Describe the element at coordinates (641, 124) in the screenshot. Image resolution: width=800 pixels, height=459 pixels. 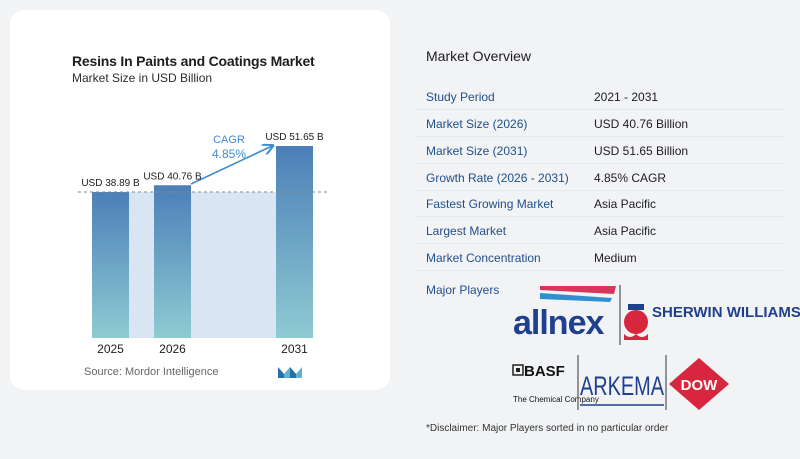
I see `overview-value: USD 40.76 Billion` at that location.